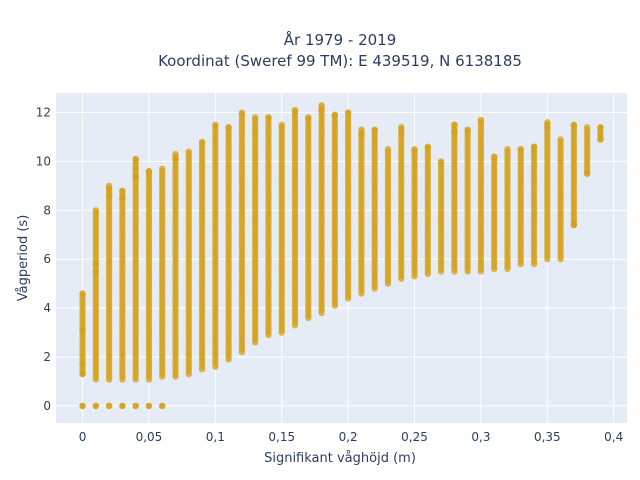 This screenshot has height=480, width=640. I want to click on y-tick-label: 6, so click(47, 259).